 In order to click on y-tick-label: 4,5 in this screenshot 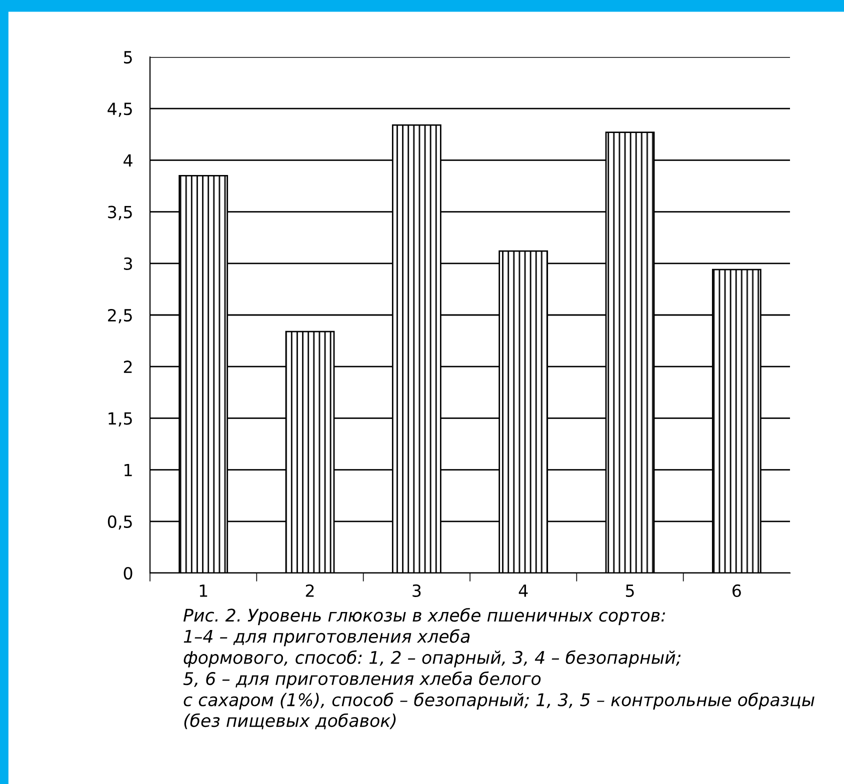, I will do `click(120, 109)`.